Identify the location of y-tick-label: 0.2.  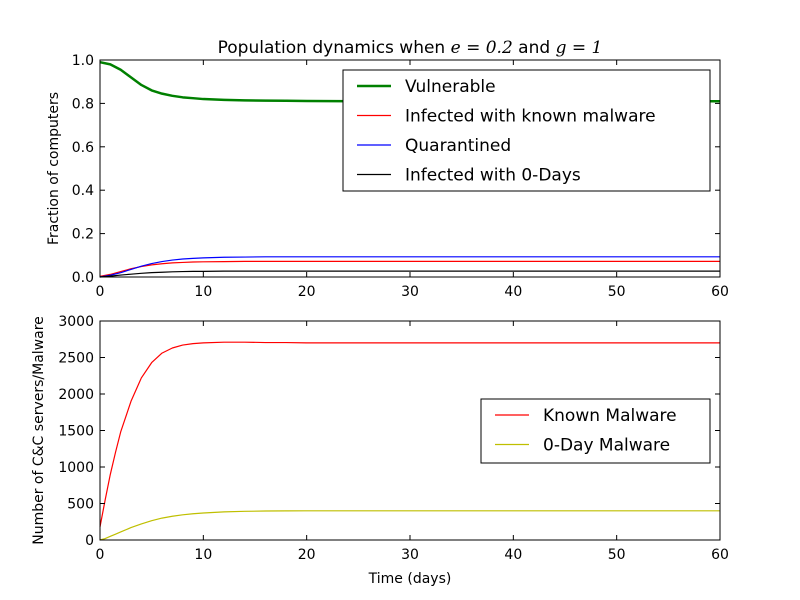
(83, 235).